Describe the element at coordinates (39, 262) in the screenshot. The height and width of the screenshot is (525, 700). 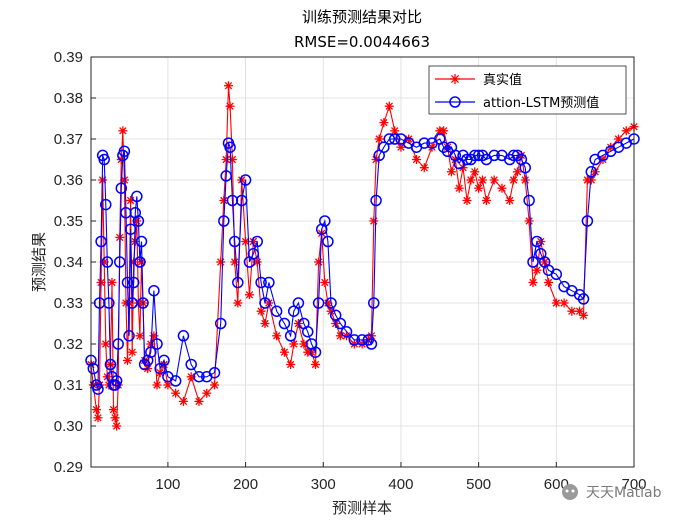
I see `y-axis-label: 预测结果` at that location.